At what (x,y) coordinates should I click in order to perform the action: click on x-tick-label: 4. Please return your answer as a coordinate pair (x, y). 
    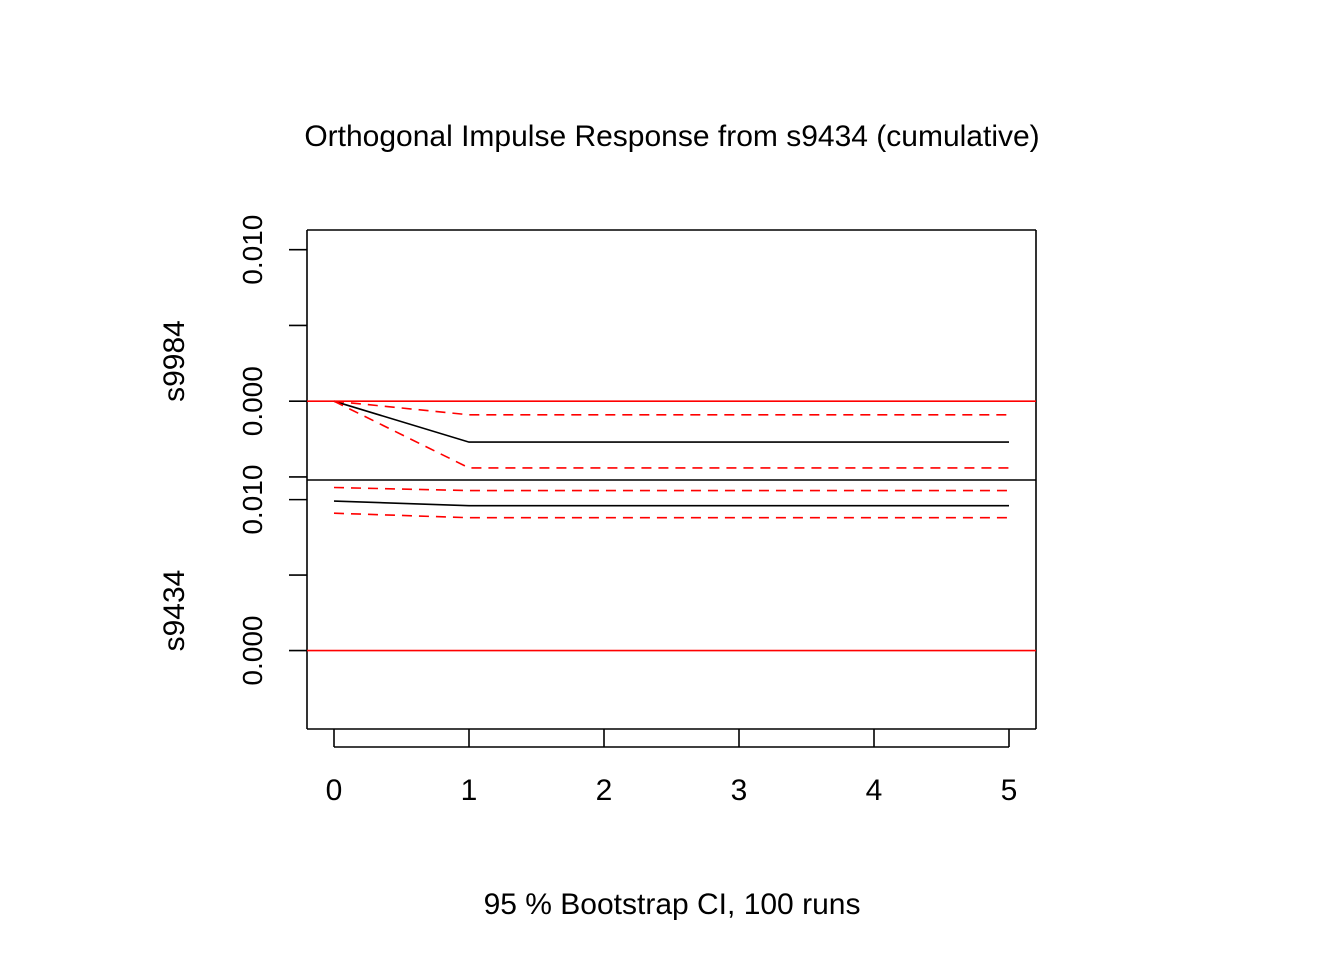
    Looking at the image, I should click on (874, 790).